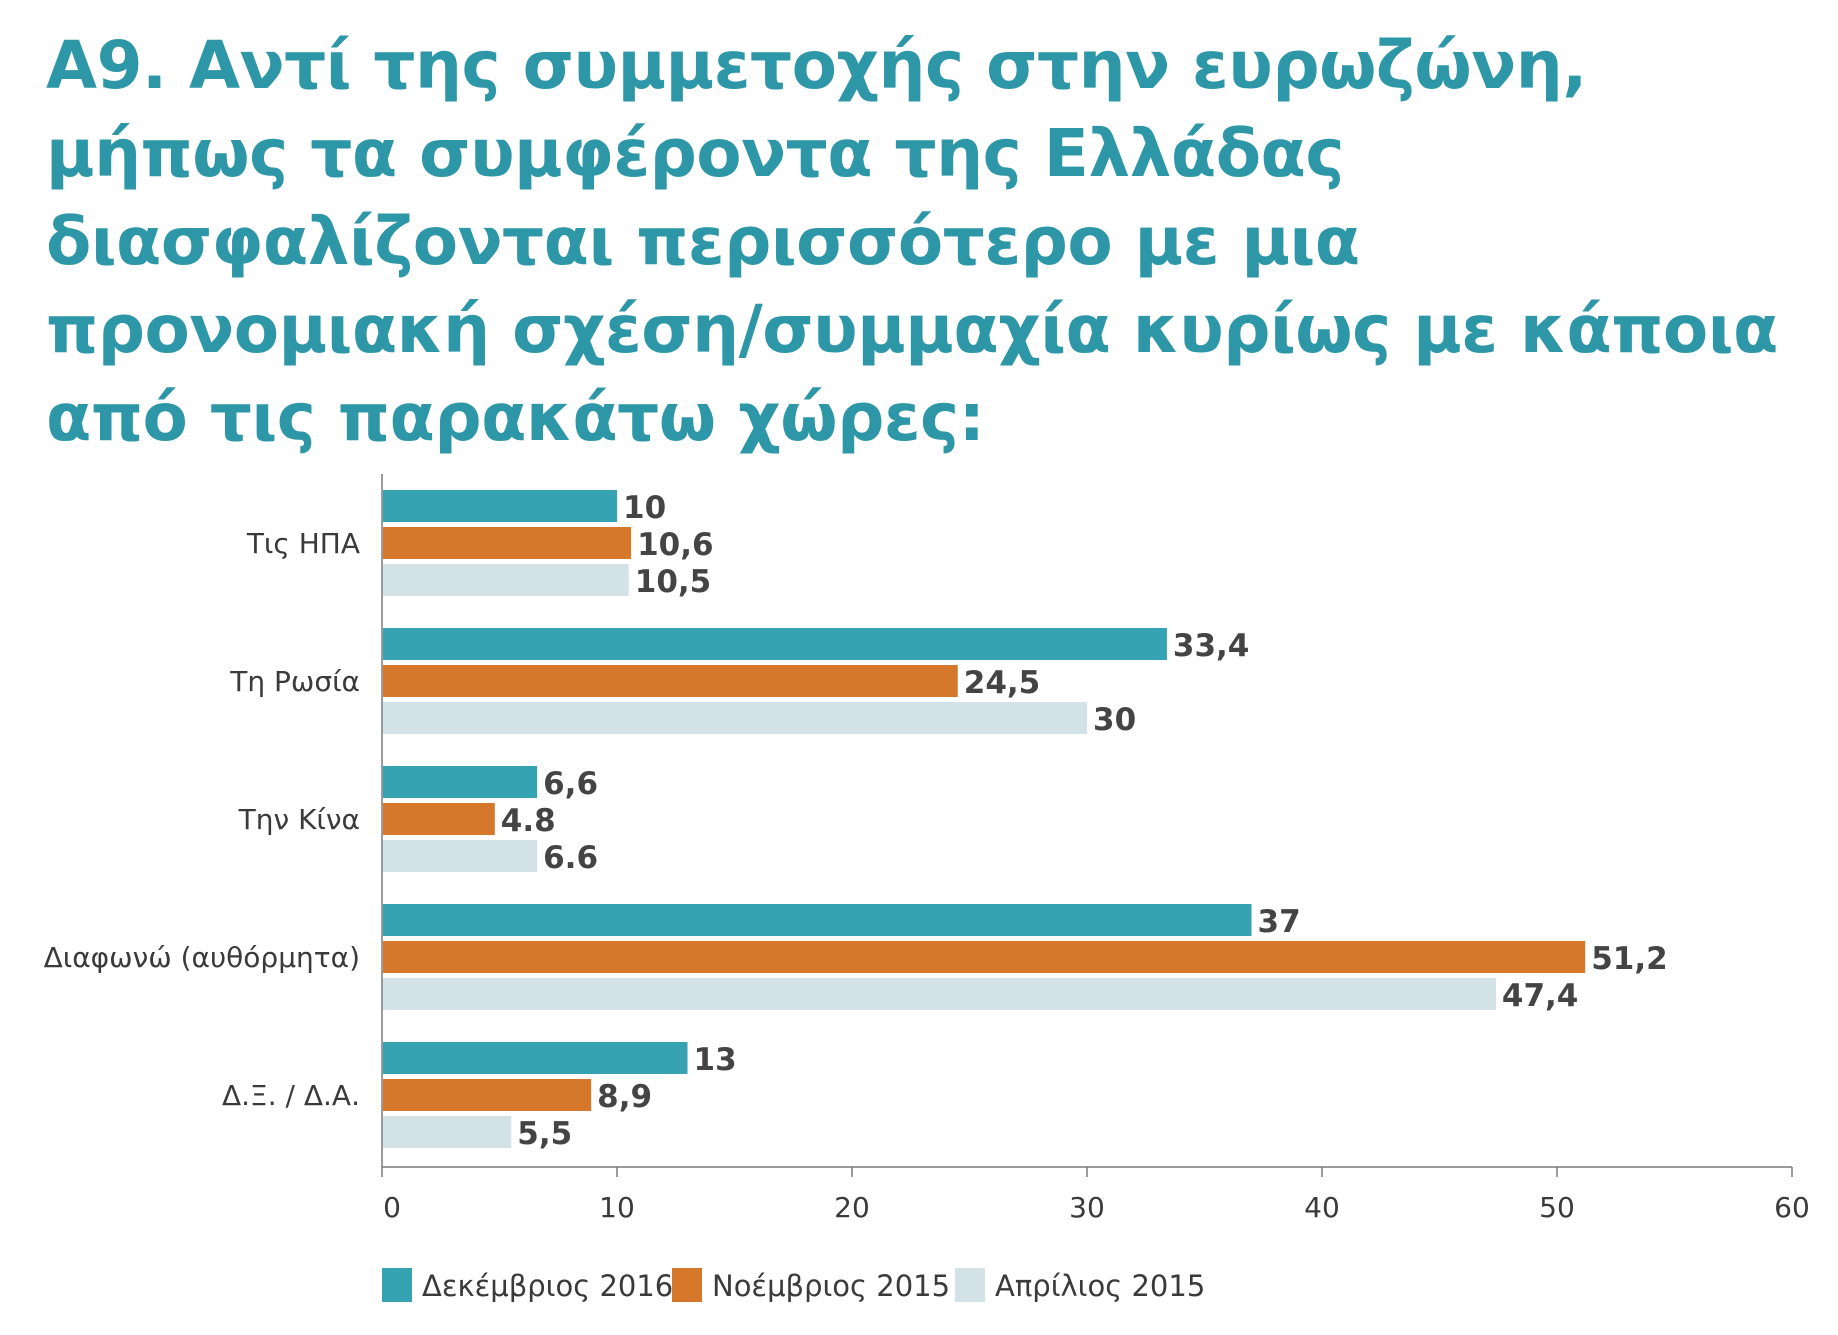 This screenshot has width=1838, height=1335. Describe the element at coordinates (1322, 1207) in the screenshot. I see `x-tick-label: 40` at that location.